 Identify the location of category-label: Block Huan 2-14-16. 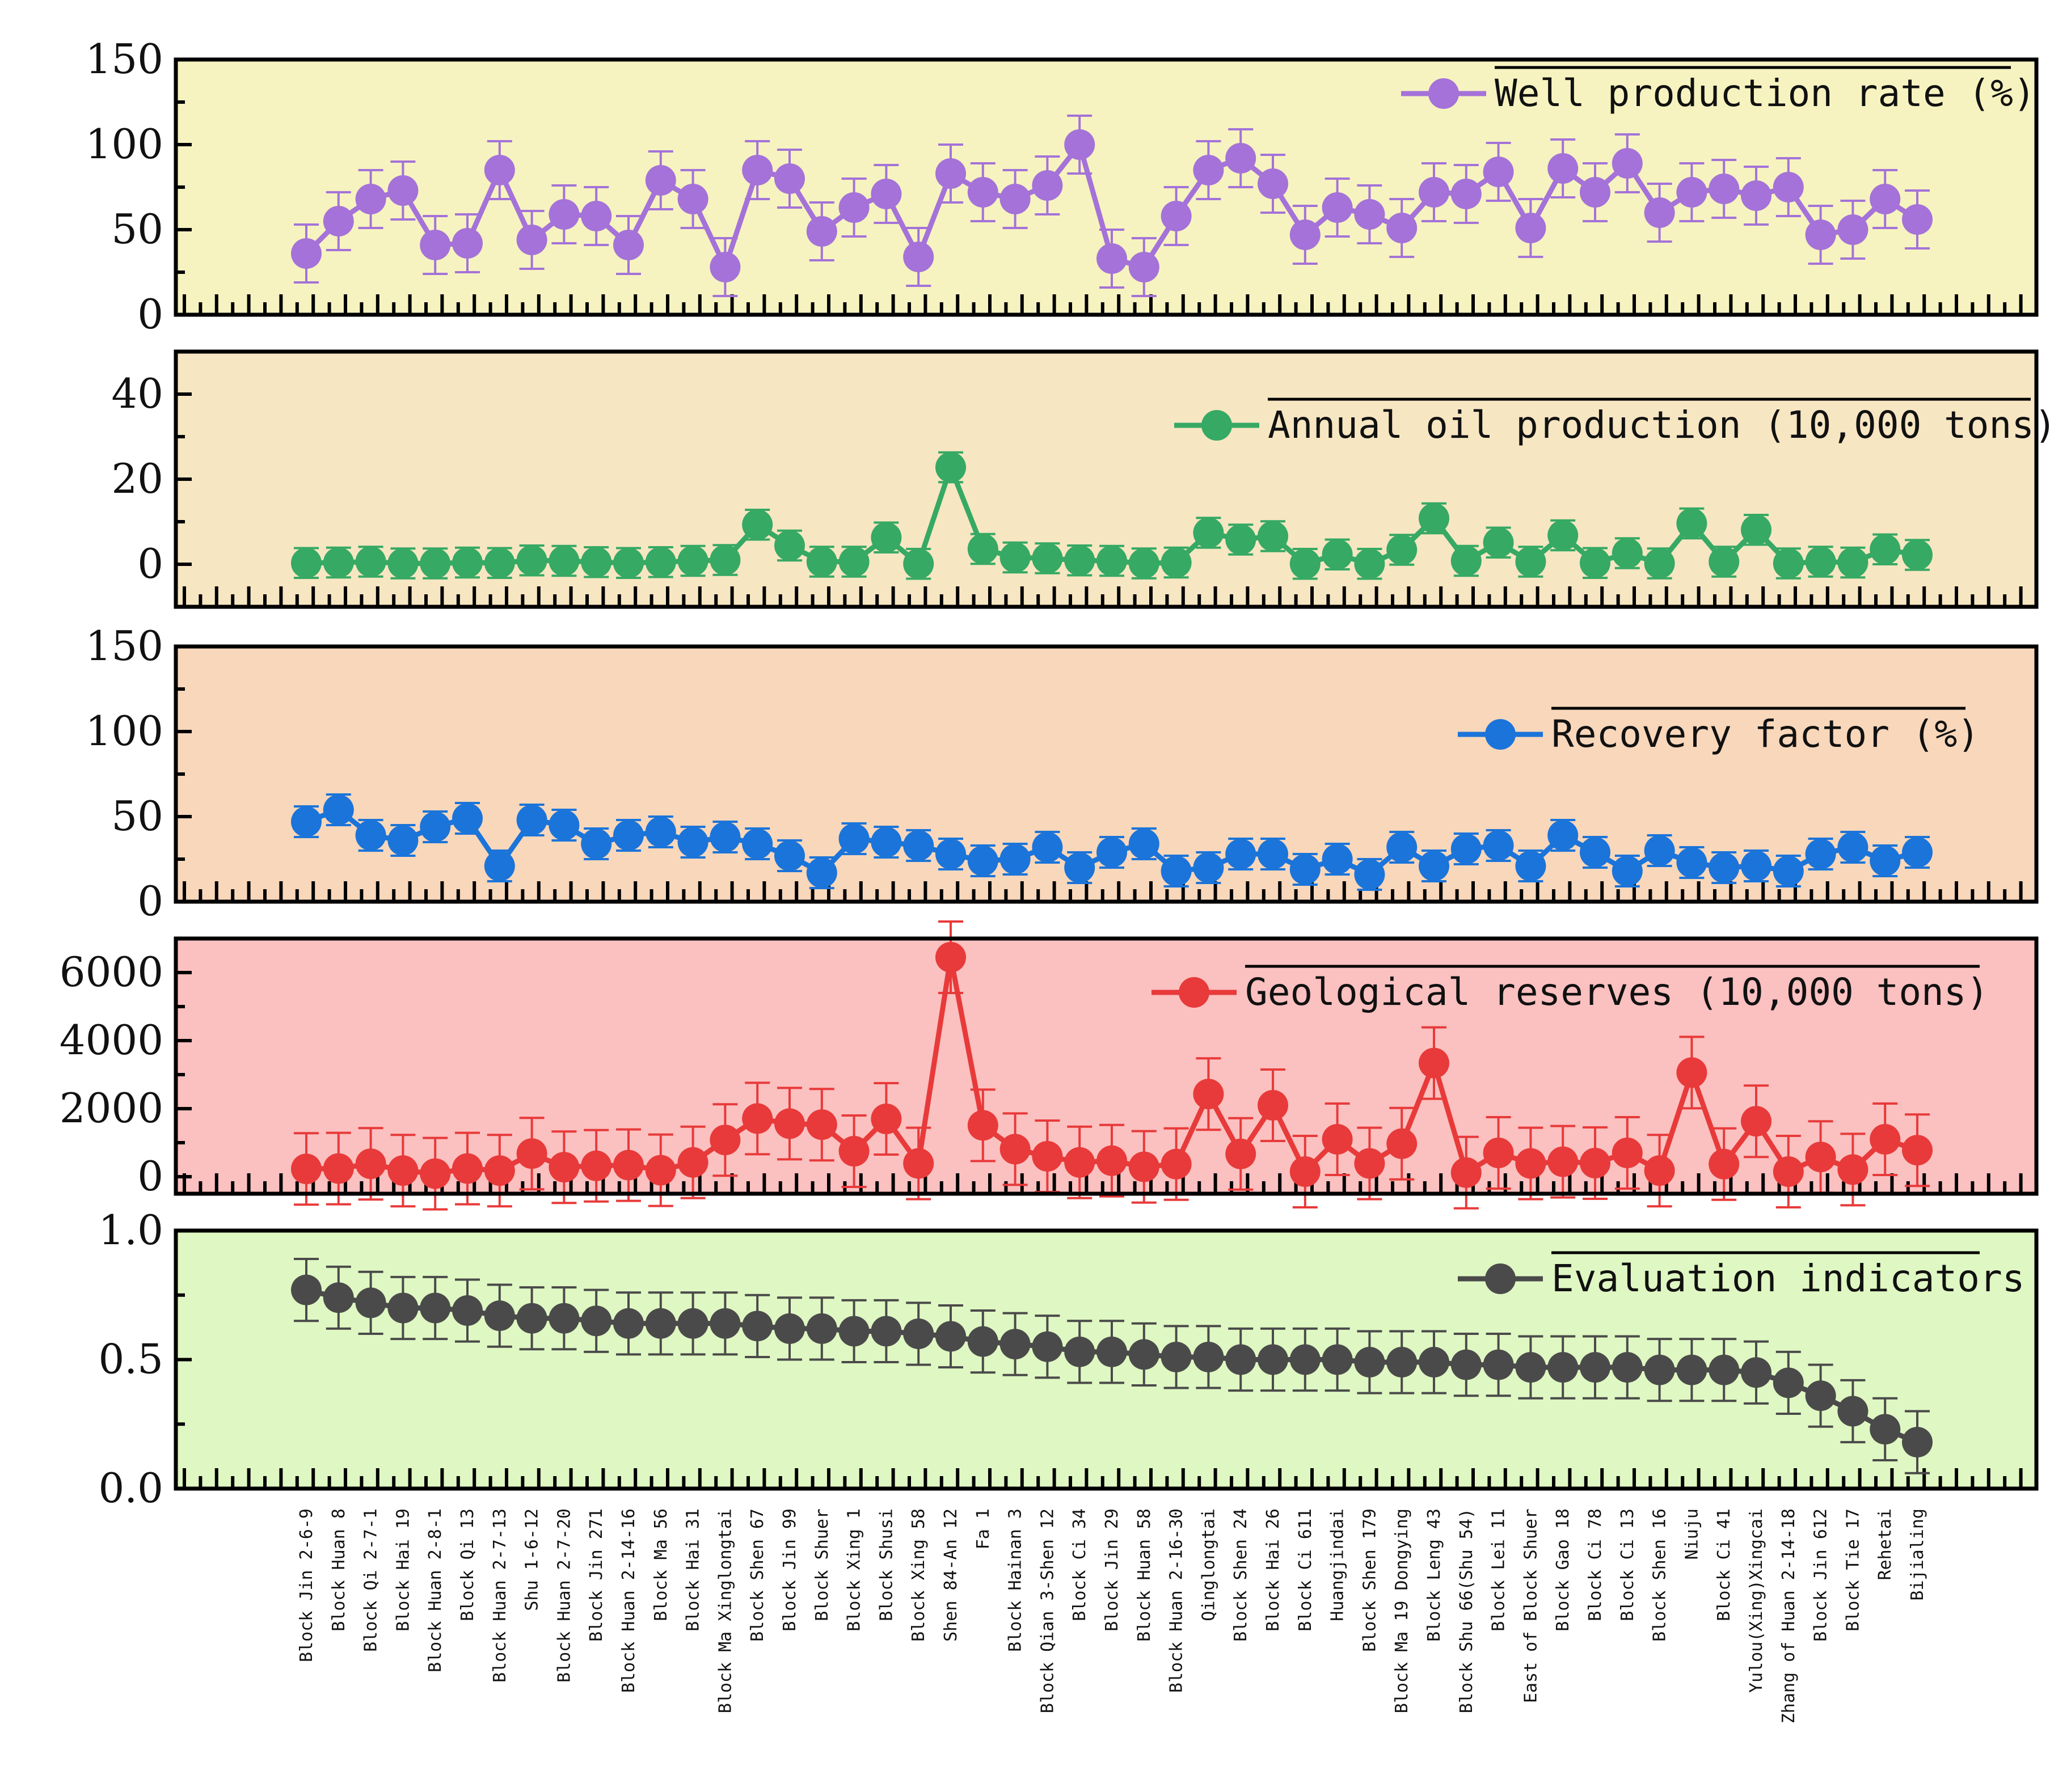
(629, 1601).